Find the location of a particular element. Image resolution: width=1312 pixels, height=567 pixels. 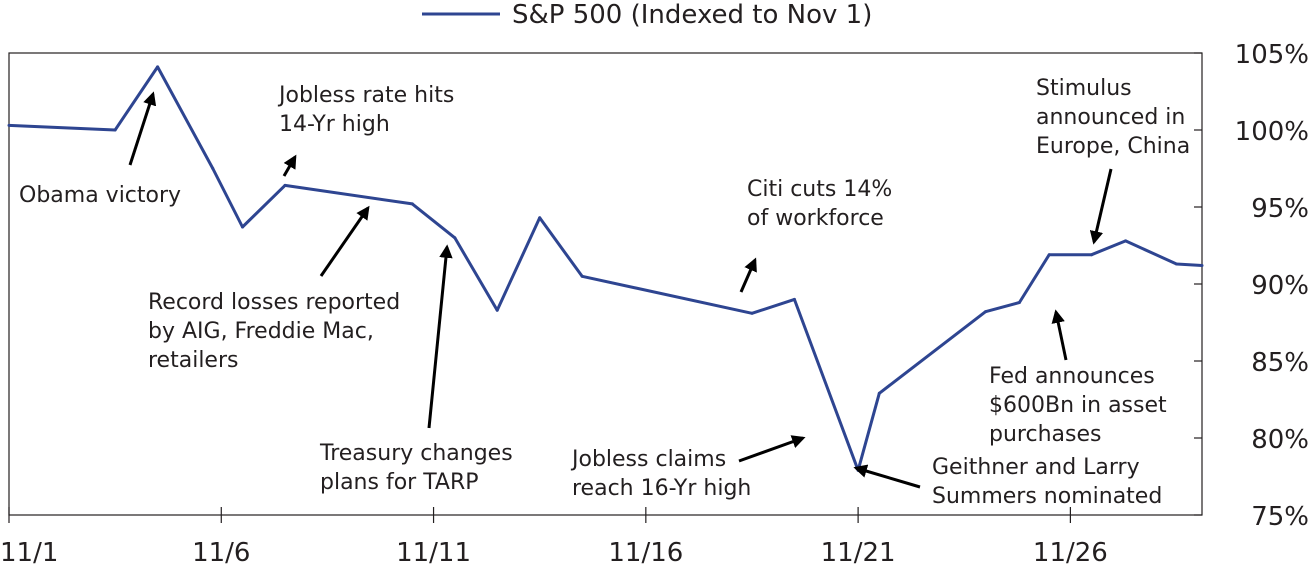

x-tick-label: 11/6 is located at coordinates (221, 552).